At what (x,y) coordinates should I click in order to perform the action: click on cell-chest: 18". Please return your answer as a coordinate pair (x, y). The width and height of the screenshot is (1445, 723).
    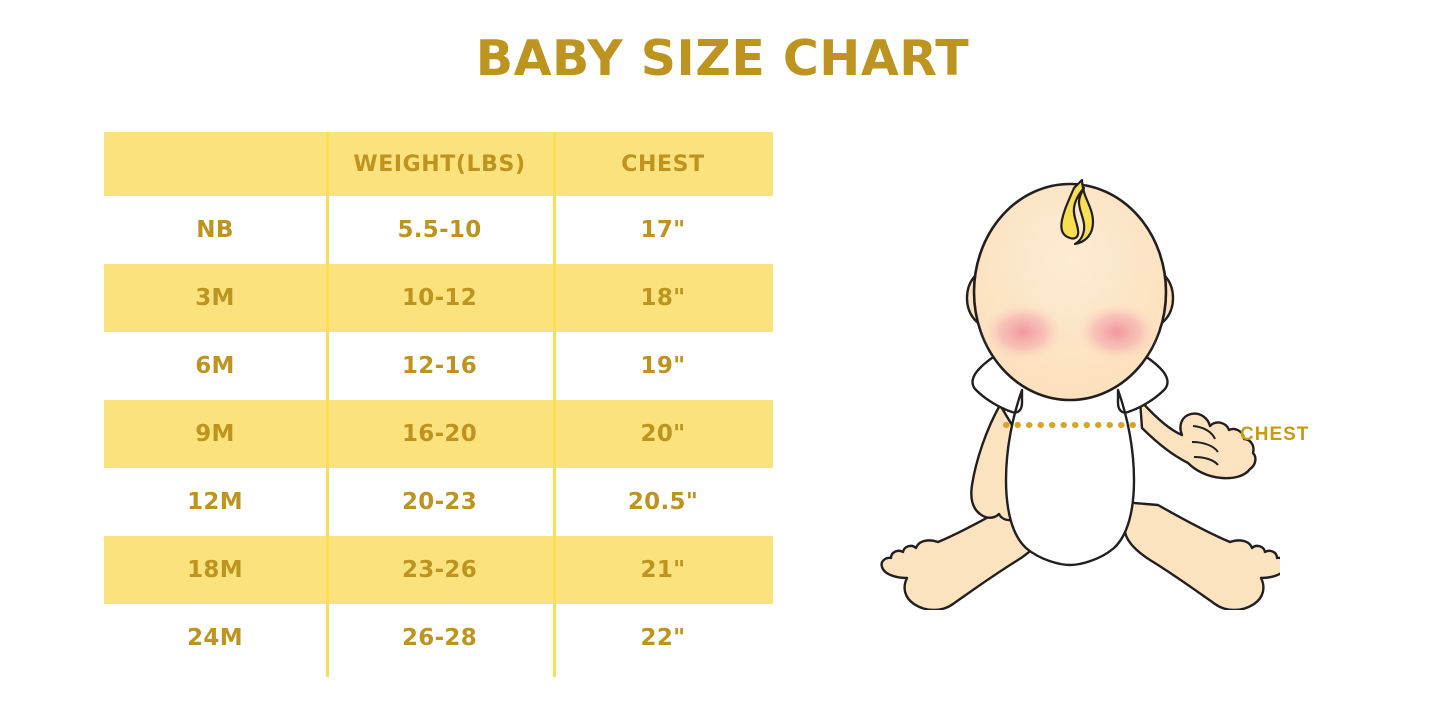
    Looking at the image, I should click on (663, 298).